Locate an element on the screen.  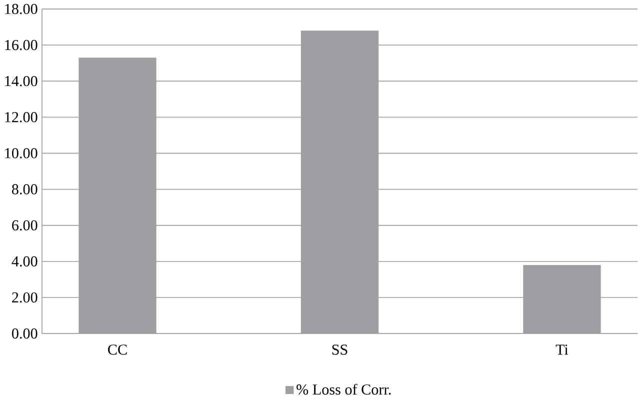
y-tick-label: 8.00 is located at coordinates (25, 189).